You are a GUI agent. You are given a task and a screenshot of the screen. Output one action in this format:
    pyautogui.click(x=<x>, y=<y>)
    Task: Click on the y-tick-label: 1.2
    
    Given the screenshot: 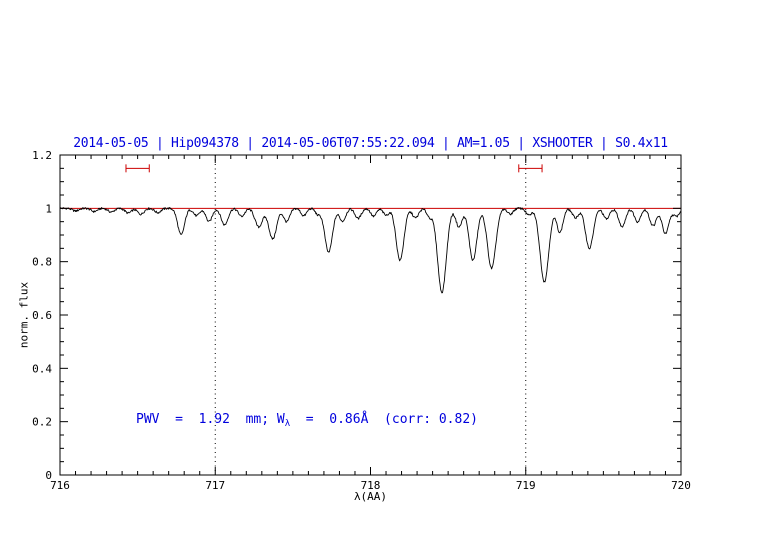 What is the action you would take?
    pyautogui.click(x=42, y=155)
    